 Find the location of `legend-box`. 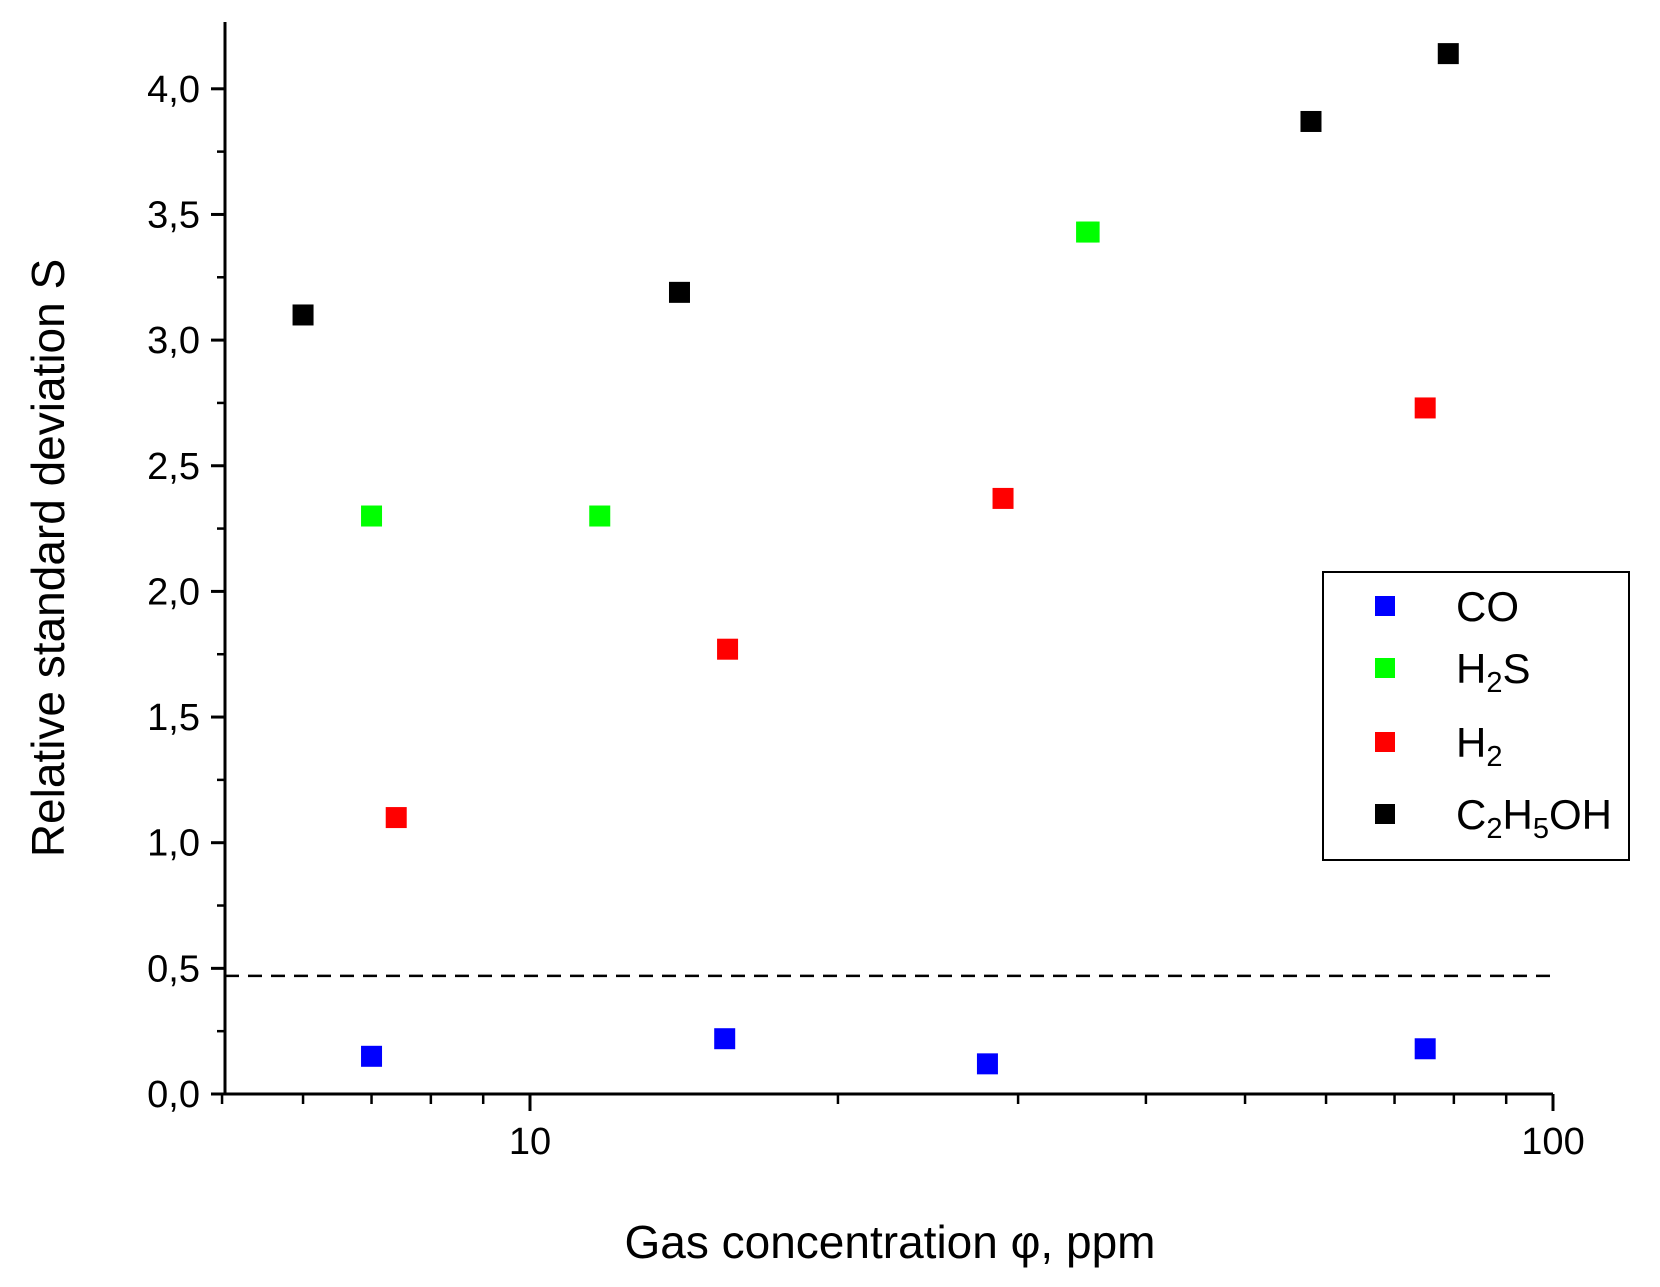

legend-box is located at coordinates (1476, 716).